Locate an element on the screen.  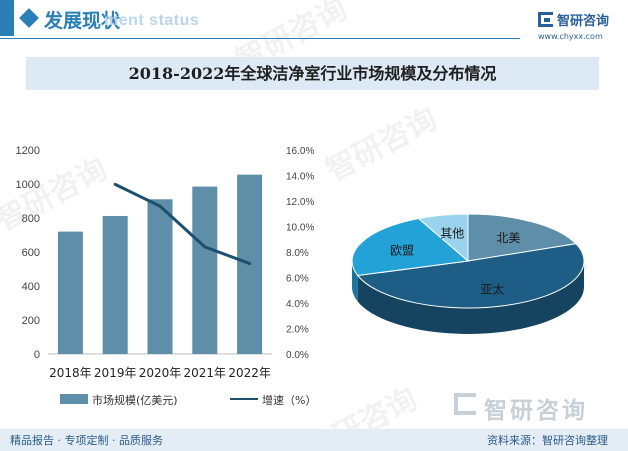
y-right-tick-label: 10.0% is located at coordinates (300, 228).